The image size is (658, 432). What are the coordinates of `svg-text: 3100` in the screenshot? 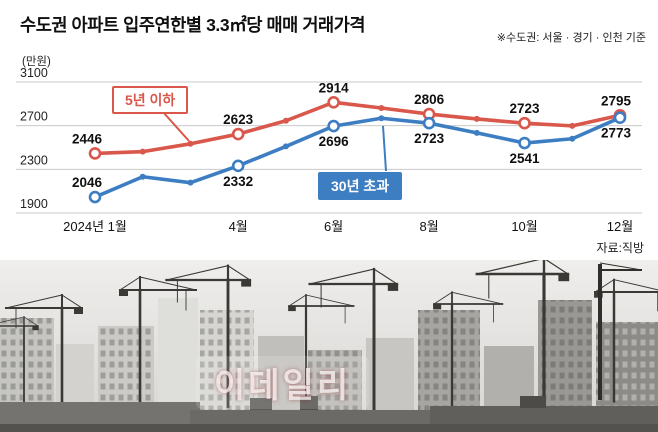 It's located at (34, 73).